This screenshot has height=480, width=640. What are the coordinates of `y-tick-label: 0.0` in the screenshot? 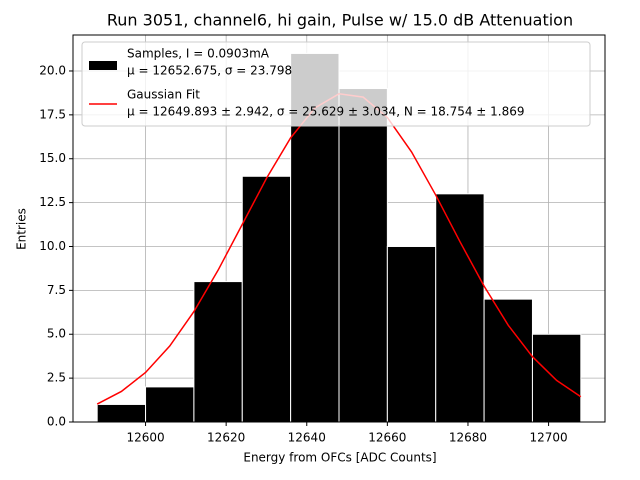 It's located at (56, 422).